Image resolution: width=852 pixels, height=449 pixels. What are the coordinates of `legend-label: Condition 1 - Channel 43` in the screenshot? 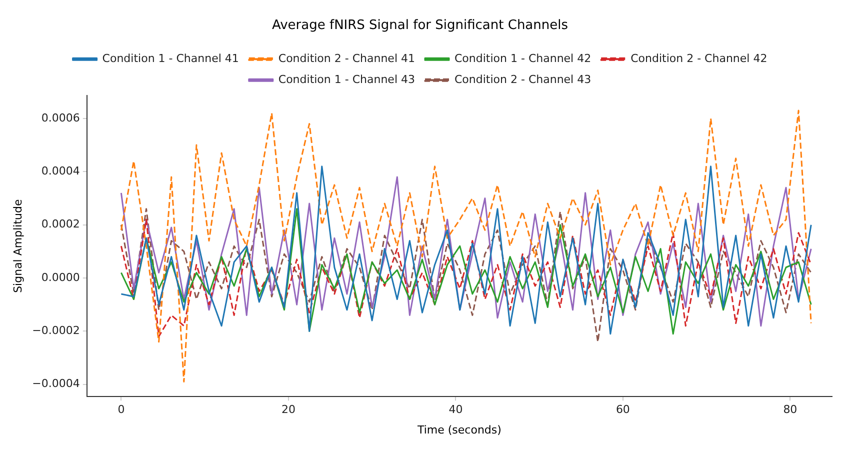 It's located at (347, 79).